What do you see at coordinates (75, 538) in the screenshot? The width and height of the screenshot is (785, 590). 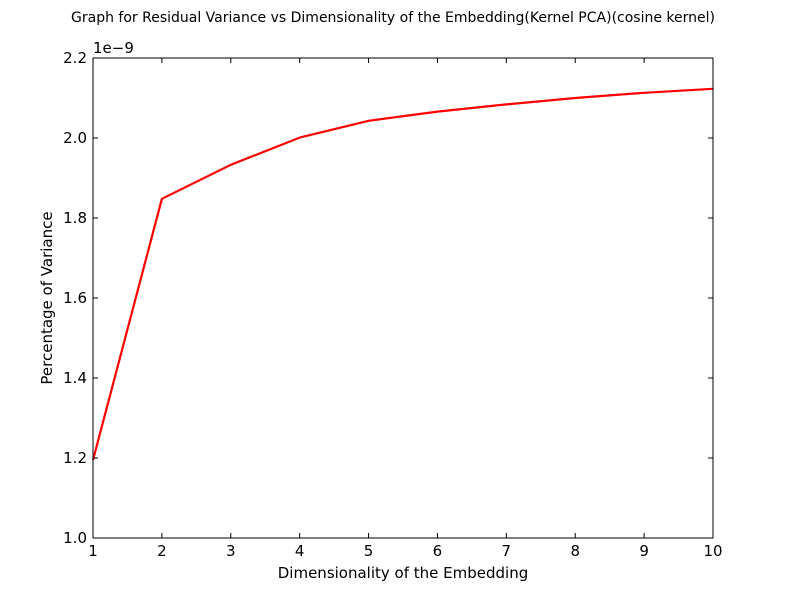 I see `y-tick-label: 1.0` at bounding box center [75, 538].